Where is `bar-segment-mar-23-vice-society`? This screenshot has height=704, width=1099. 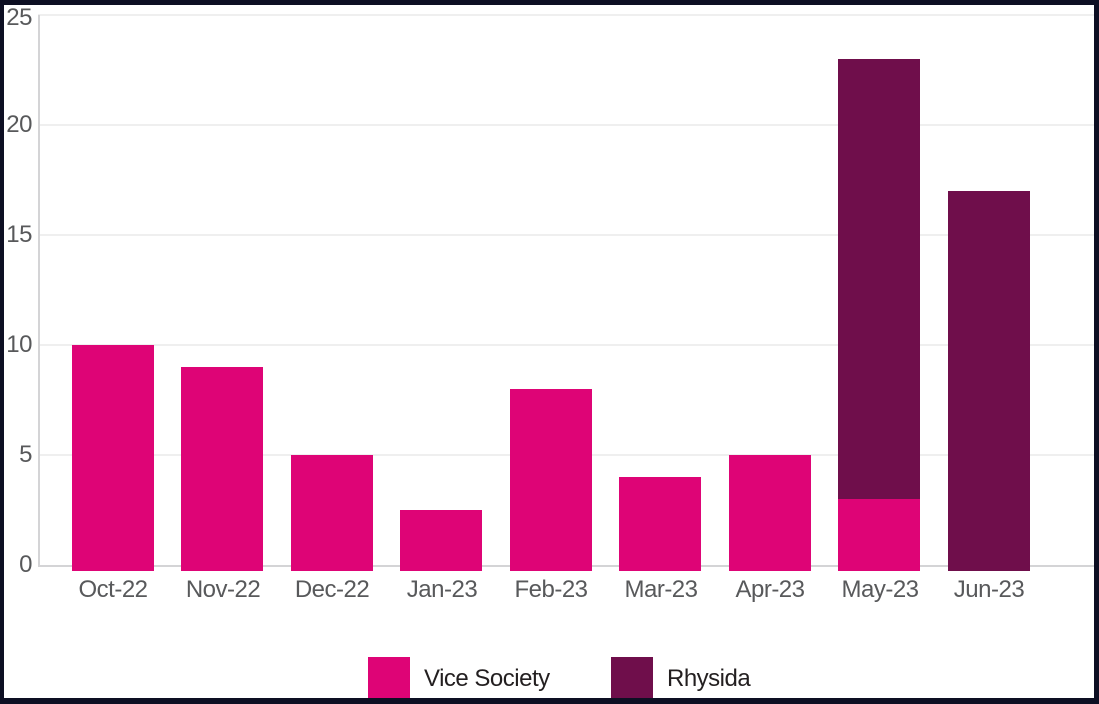
bar-segment-mar-23-vice-society is located at coordinates (660, 524).